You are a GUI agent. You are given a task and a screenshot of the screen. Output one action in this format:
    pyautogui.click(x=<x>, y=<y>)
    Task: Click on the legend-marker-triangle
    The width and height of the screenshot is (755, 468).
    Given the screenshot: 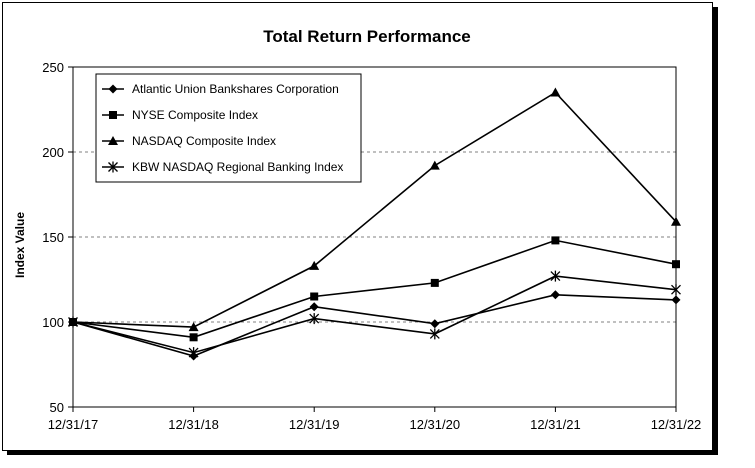 What is the action you would take?
    pyautogui.click(x=113, y=140)
    